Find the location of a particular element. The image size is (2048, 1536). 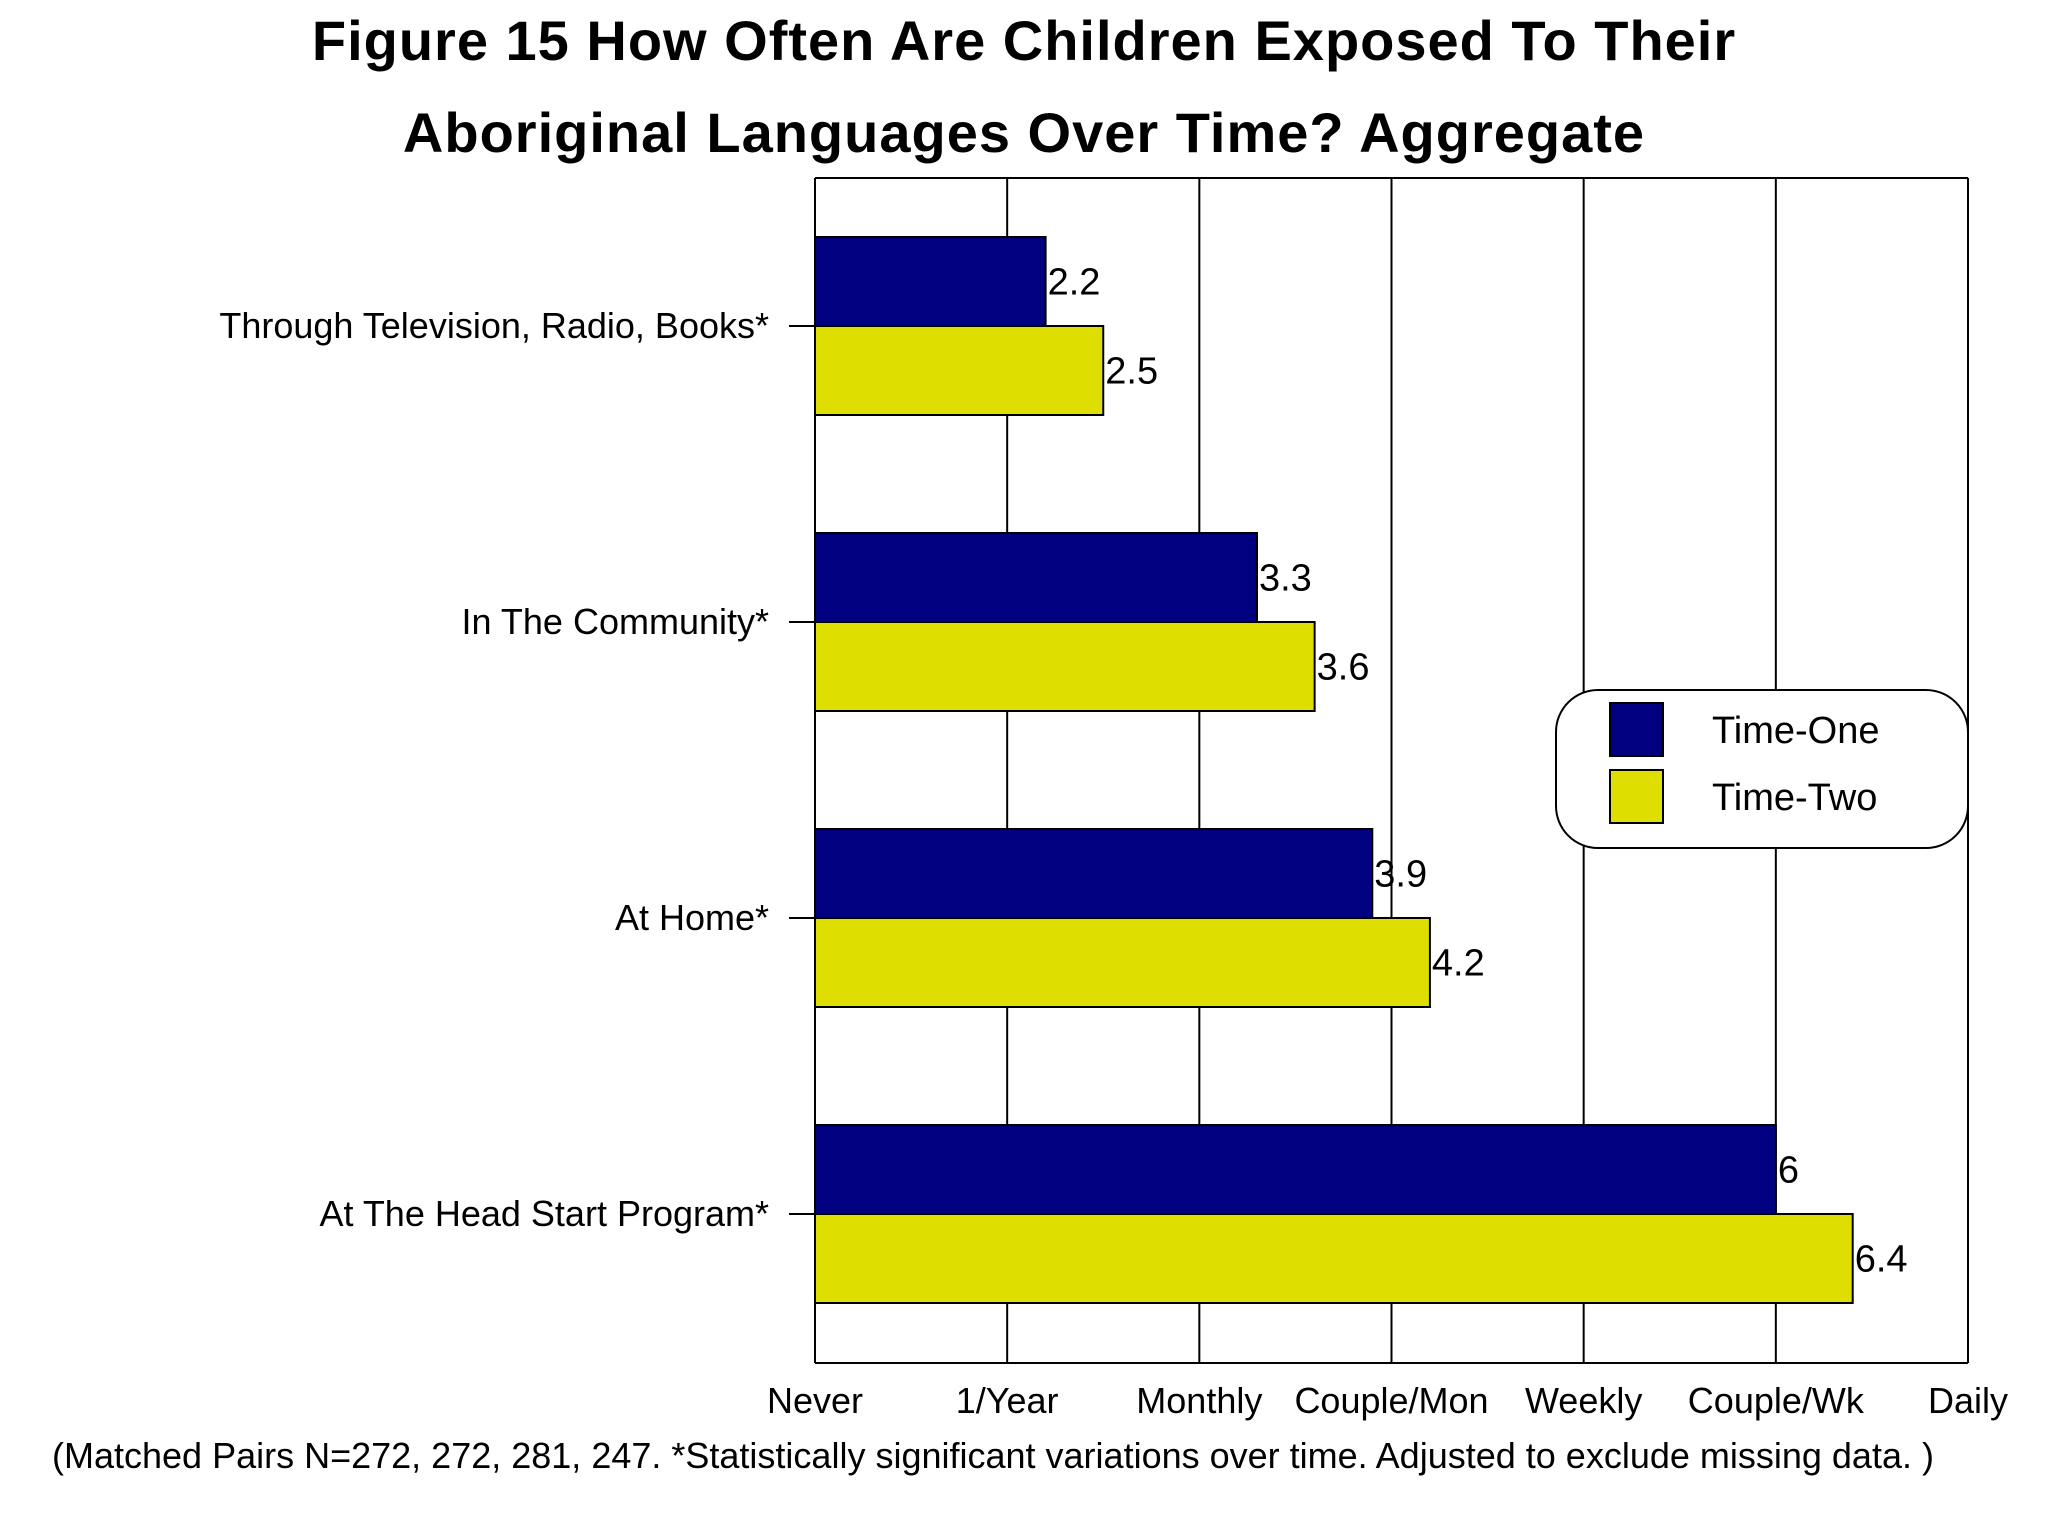

legend-label: Time-One is located at coordinates (1796, 731).